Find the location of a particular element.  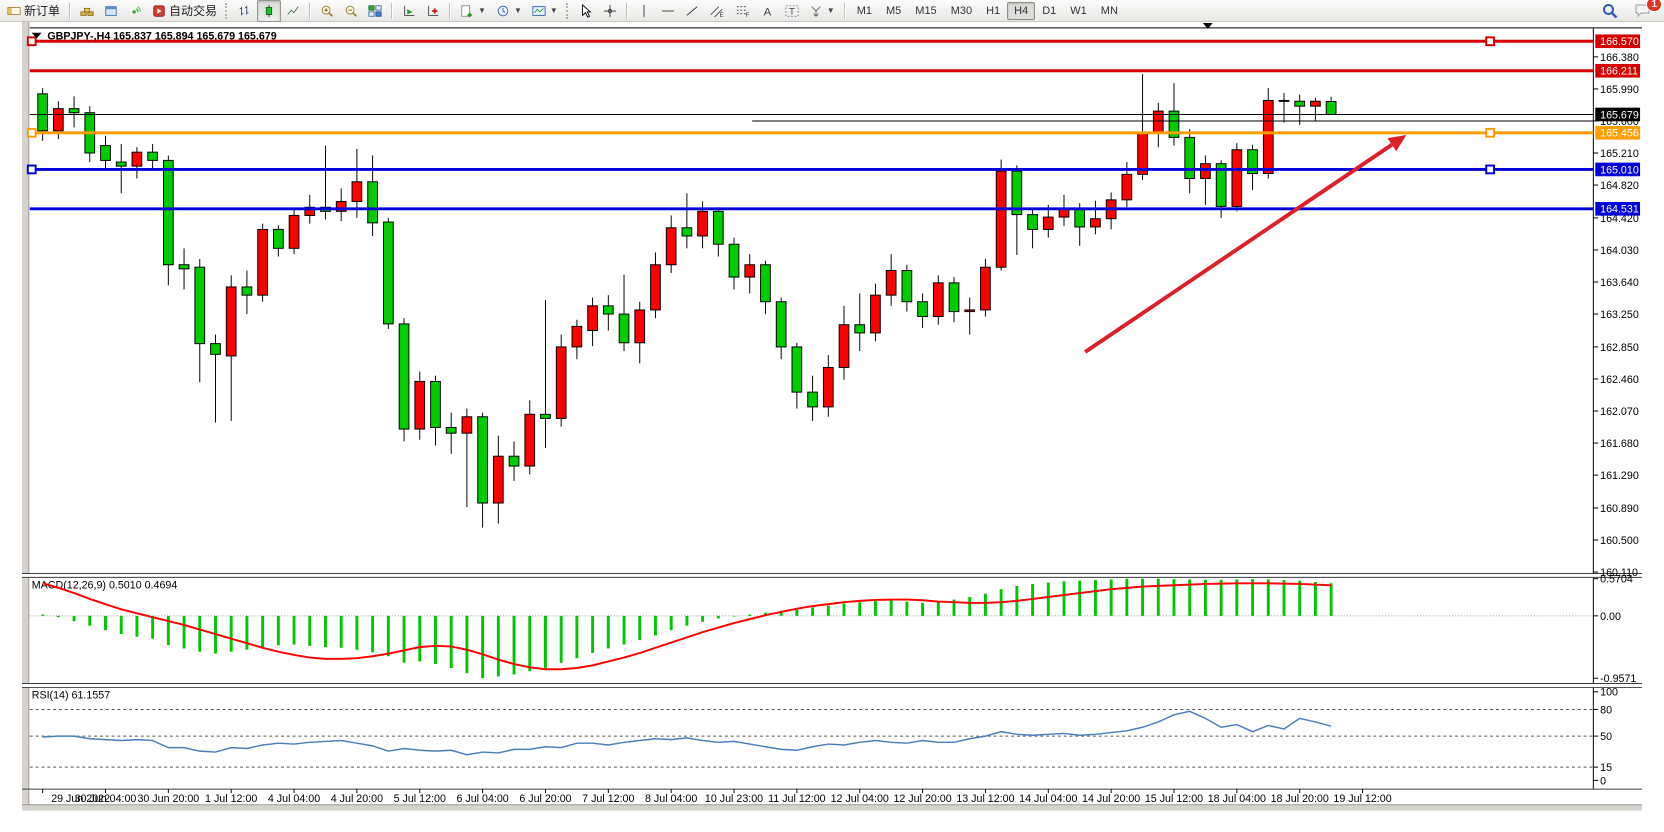

trendline-button is located at coordinates (692, 11).